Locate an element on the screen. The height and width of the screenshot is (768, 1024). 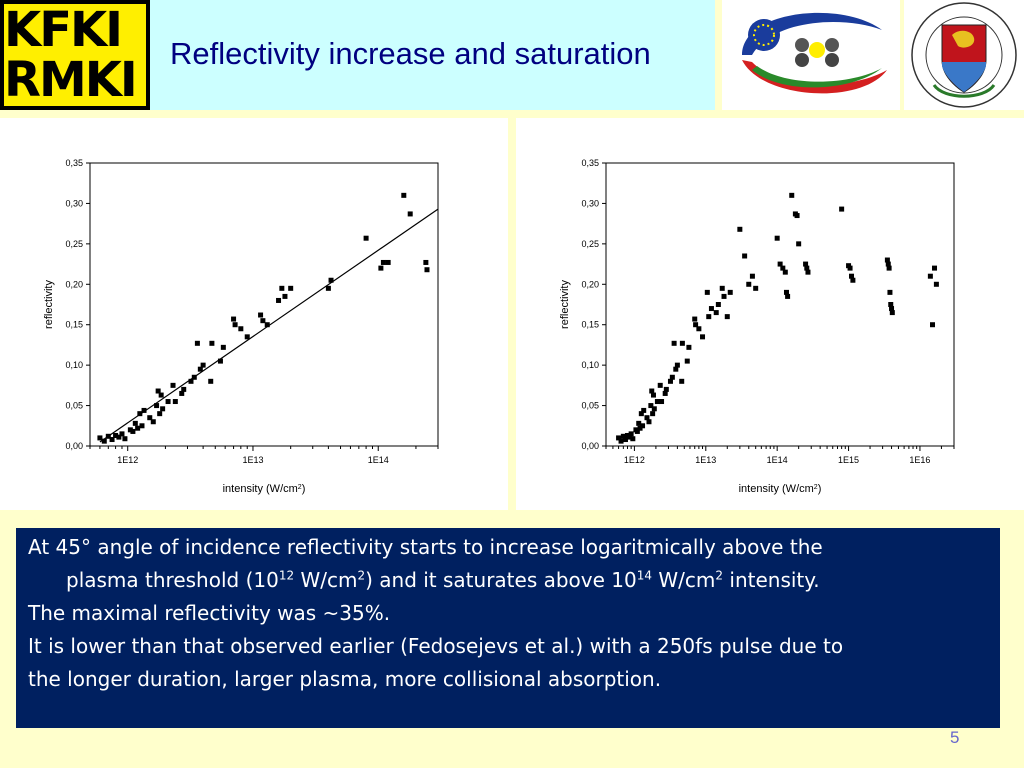
y-tick-label: 0,20 is located at coordinates (74, 284).